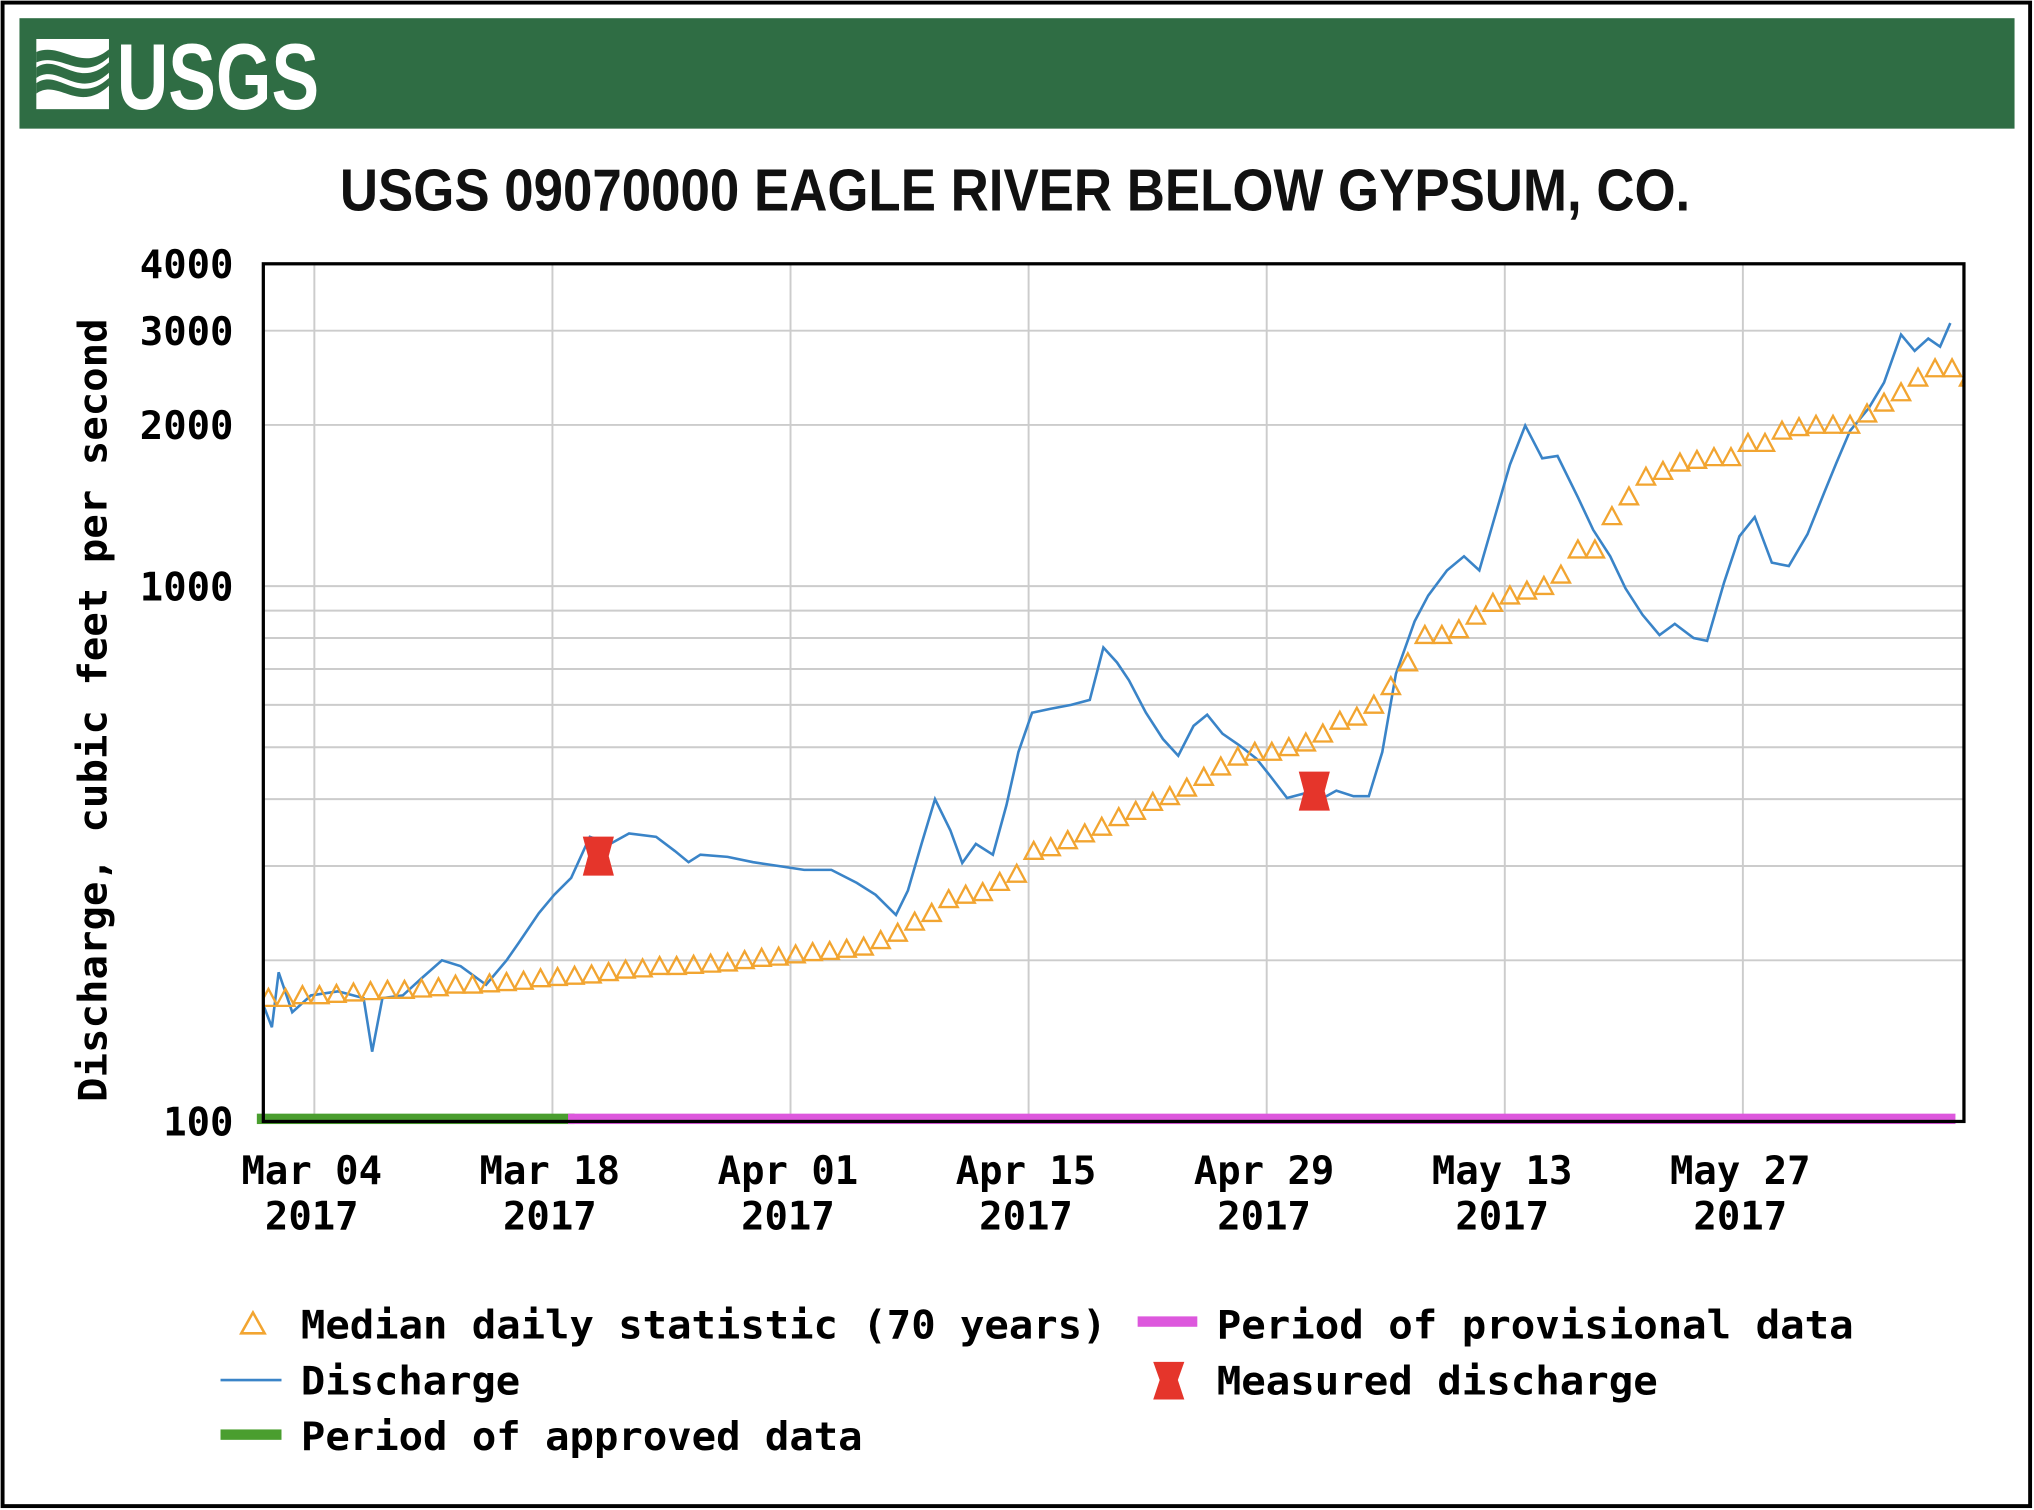 This screenshot has width=2034, height=1510. I want to click on usgs-wave-icon, so click(72, 74).